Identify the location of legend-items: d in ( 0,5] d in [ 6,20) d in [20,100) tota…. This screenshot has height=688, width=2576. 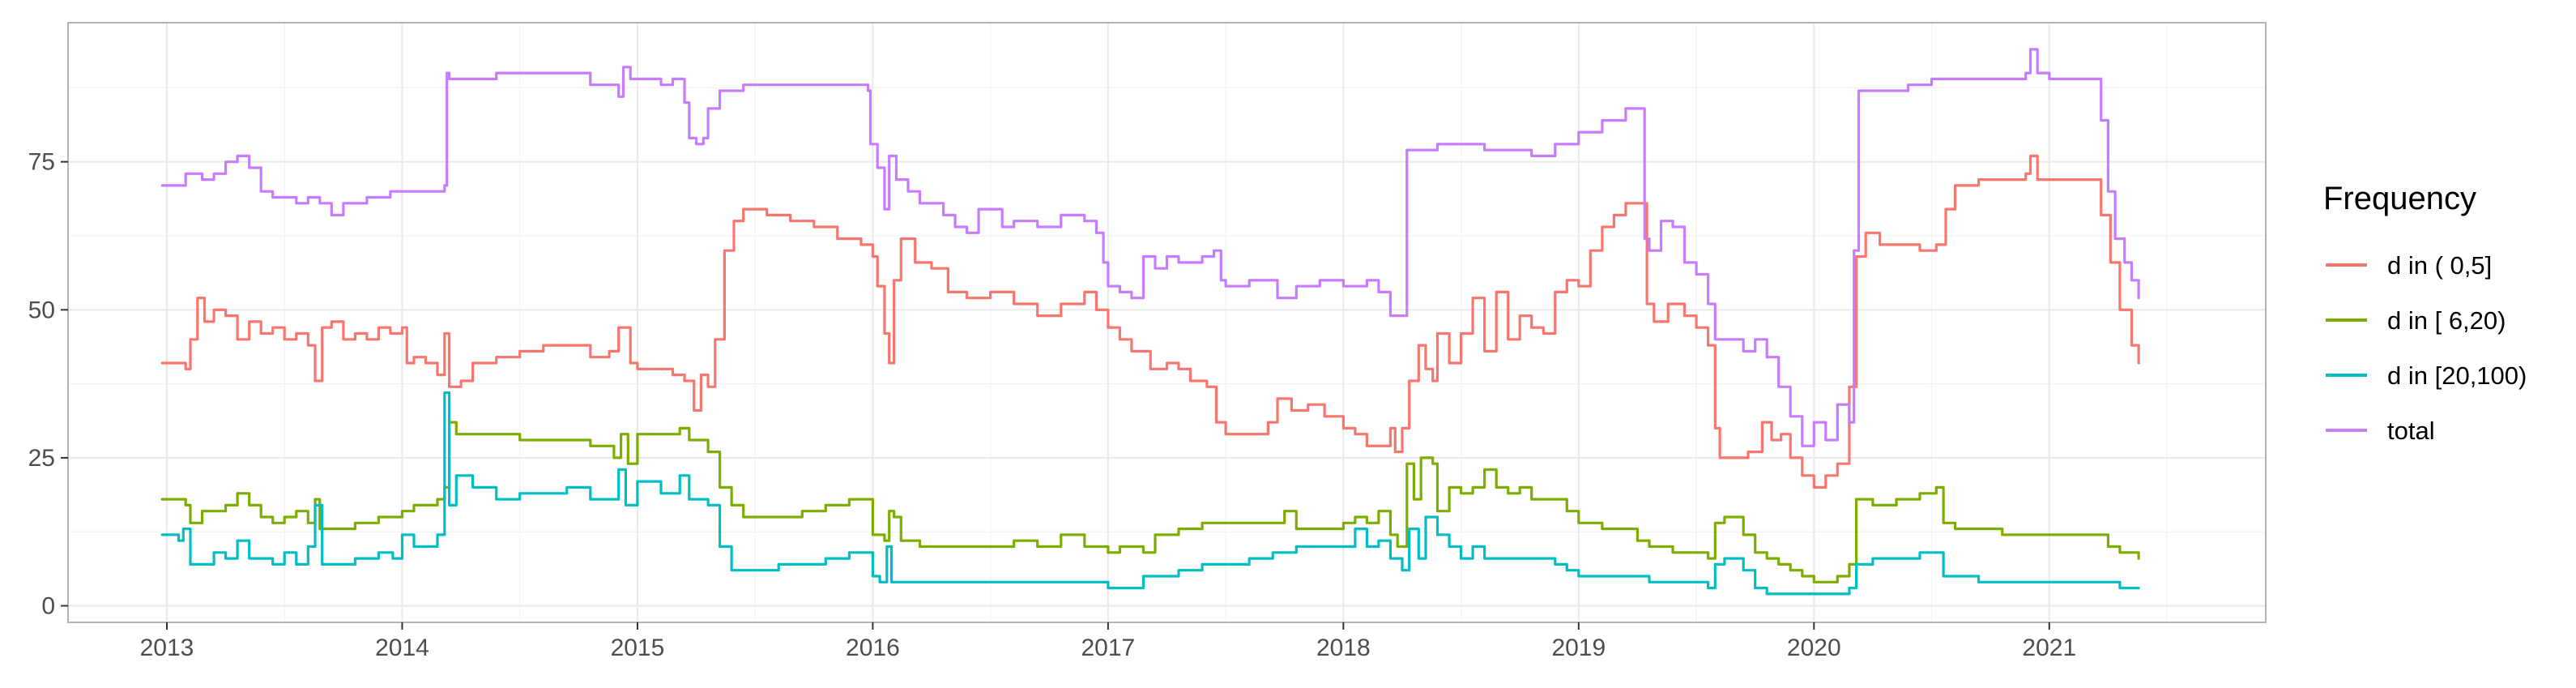
(2426, 348).